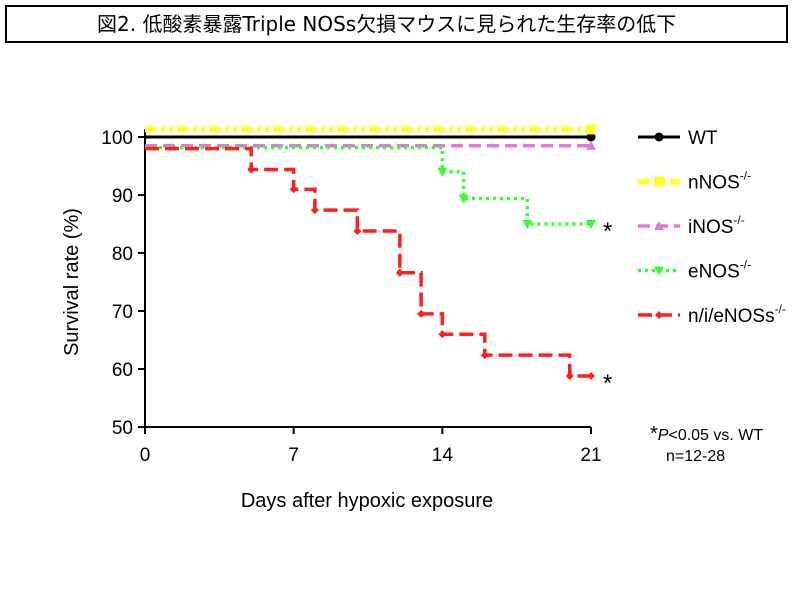 This screenshot has width=800, height=600. What do you see at coordinates (659, 137) in the screenshot?
I see `legend-marker-wt` at bounding box center [659, 137].